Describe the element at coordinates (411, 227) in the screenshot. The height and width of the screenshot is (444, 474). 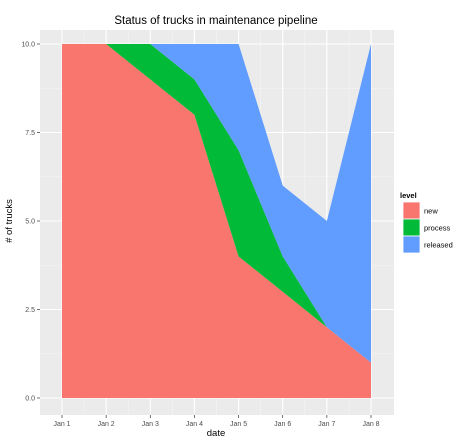
I see `legend-key-process` at that location.